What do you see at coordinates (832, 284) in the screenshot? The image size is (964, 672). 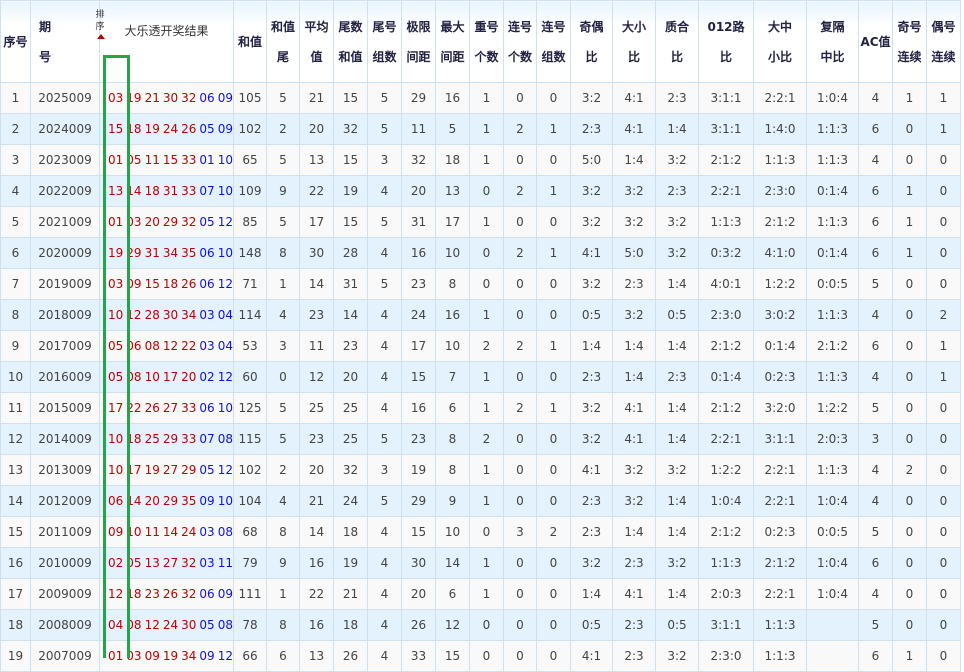 I see `row-stat-14: 0:0:5` at bounding box center [832, 284].